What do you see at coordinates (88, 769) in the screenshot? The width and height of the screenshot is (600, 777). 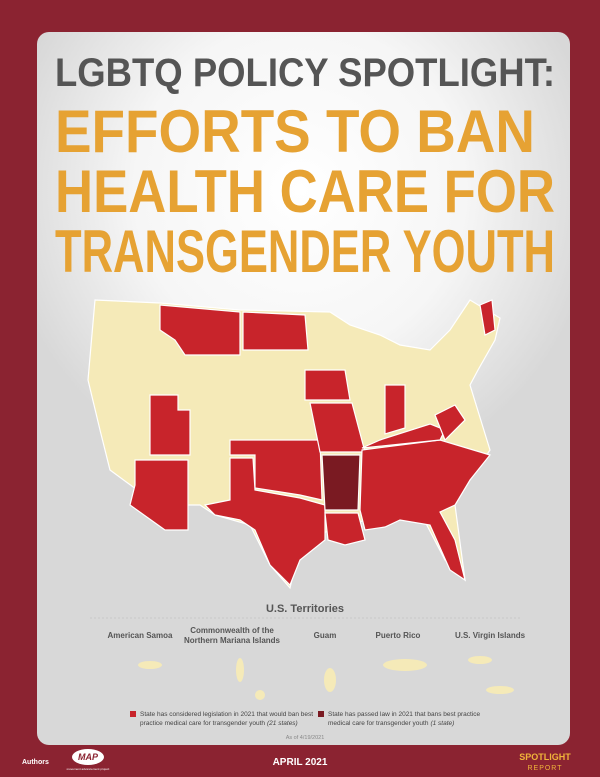 I see `logo-sub: movement advancement project` at bounding box center [88, 769].